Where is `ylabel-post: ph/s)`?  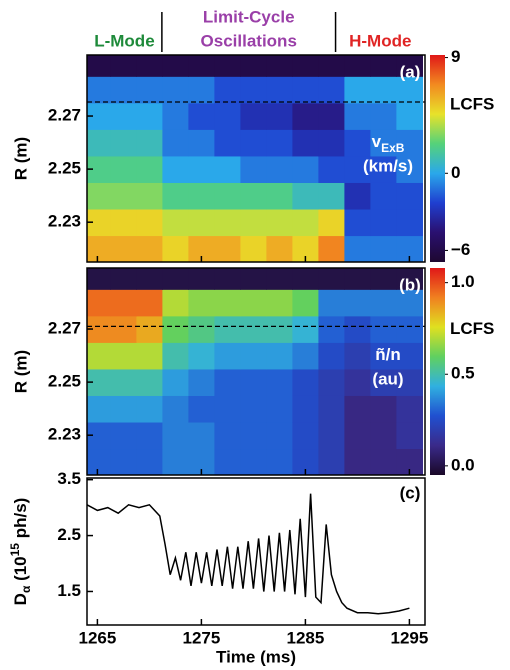
ylabel-post: ph/s) is located at coordinates (20, 520).